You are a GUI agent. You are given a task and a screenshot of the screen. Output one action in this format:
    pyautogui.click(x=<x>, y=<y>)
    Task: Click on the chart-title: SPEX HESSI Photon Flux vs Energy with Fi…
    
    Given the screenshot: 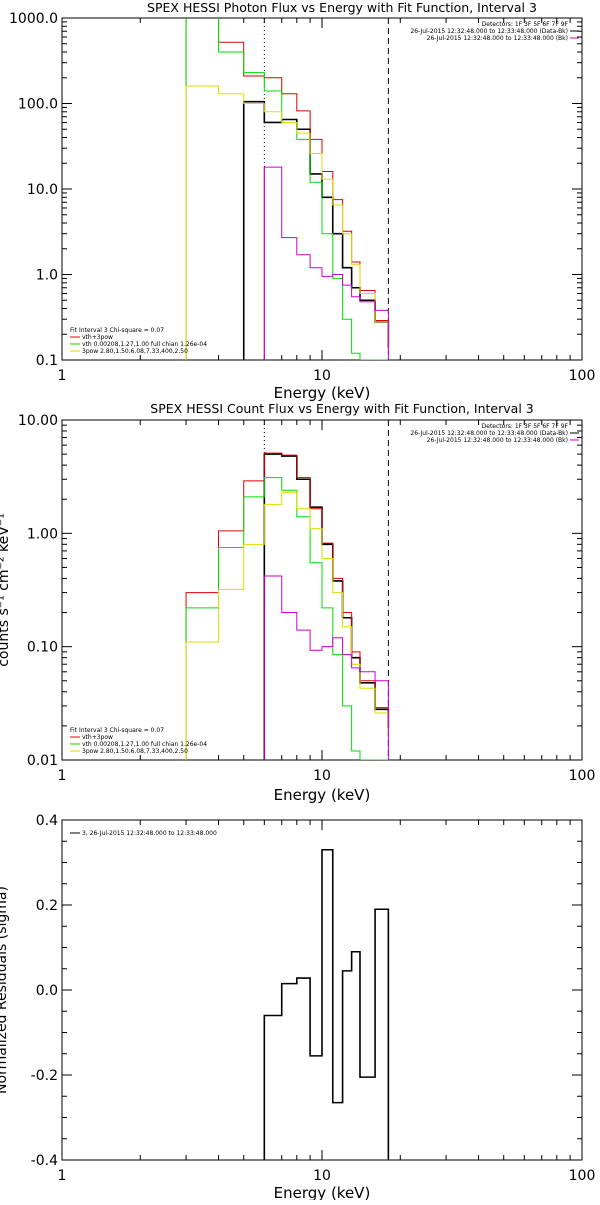 What is the action you would take?
    pyautogui.click(x=342, y=7)
    